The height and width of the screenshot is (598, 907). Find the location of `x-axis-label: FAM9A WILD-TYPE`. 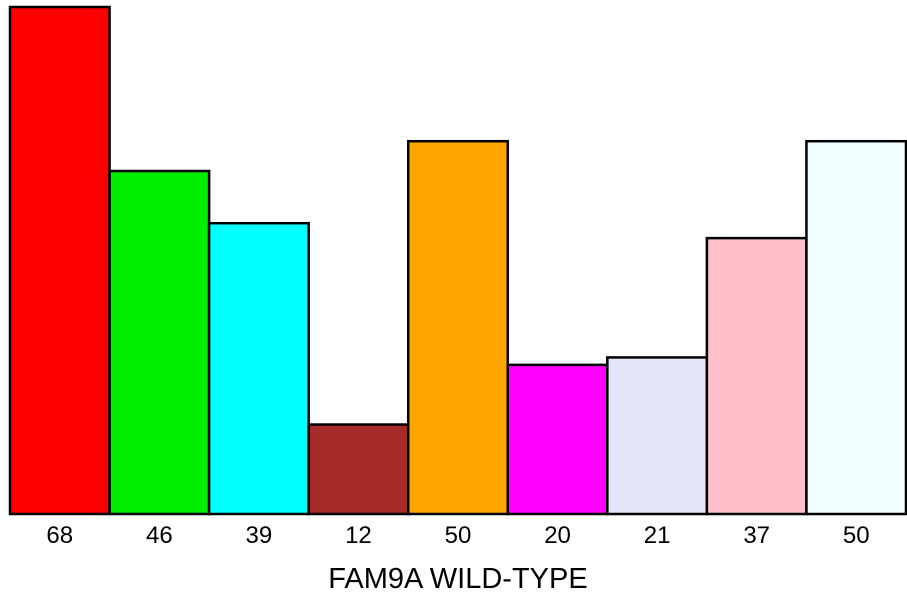

x-axis-label: FAM9A WILD-TYPE is located at coordinates (457, 579).